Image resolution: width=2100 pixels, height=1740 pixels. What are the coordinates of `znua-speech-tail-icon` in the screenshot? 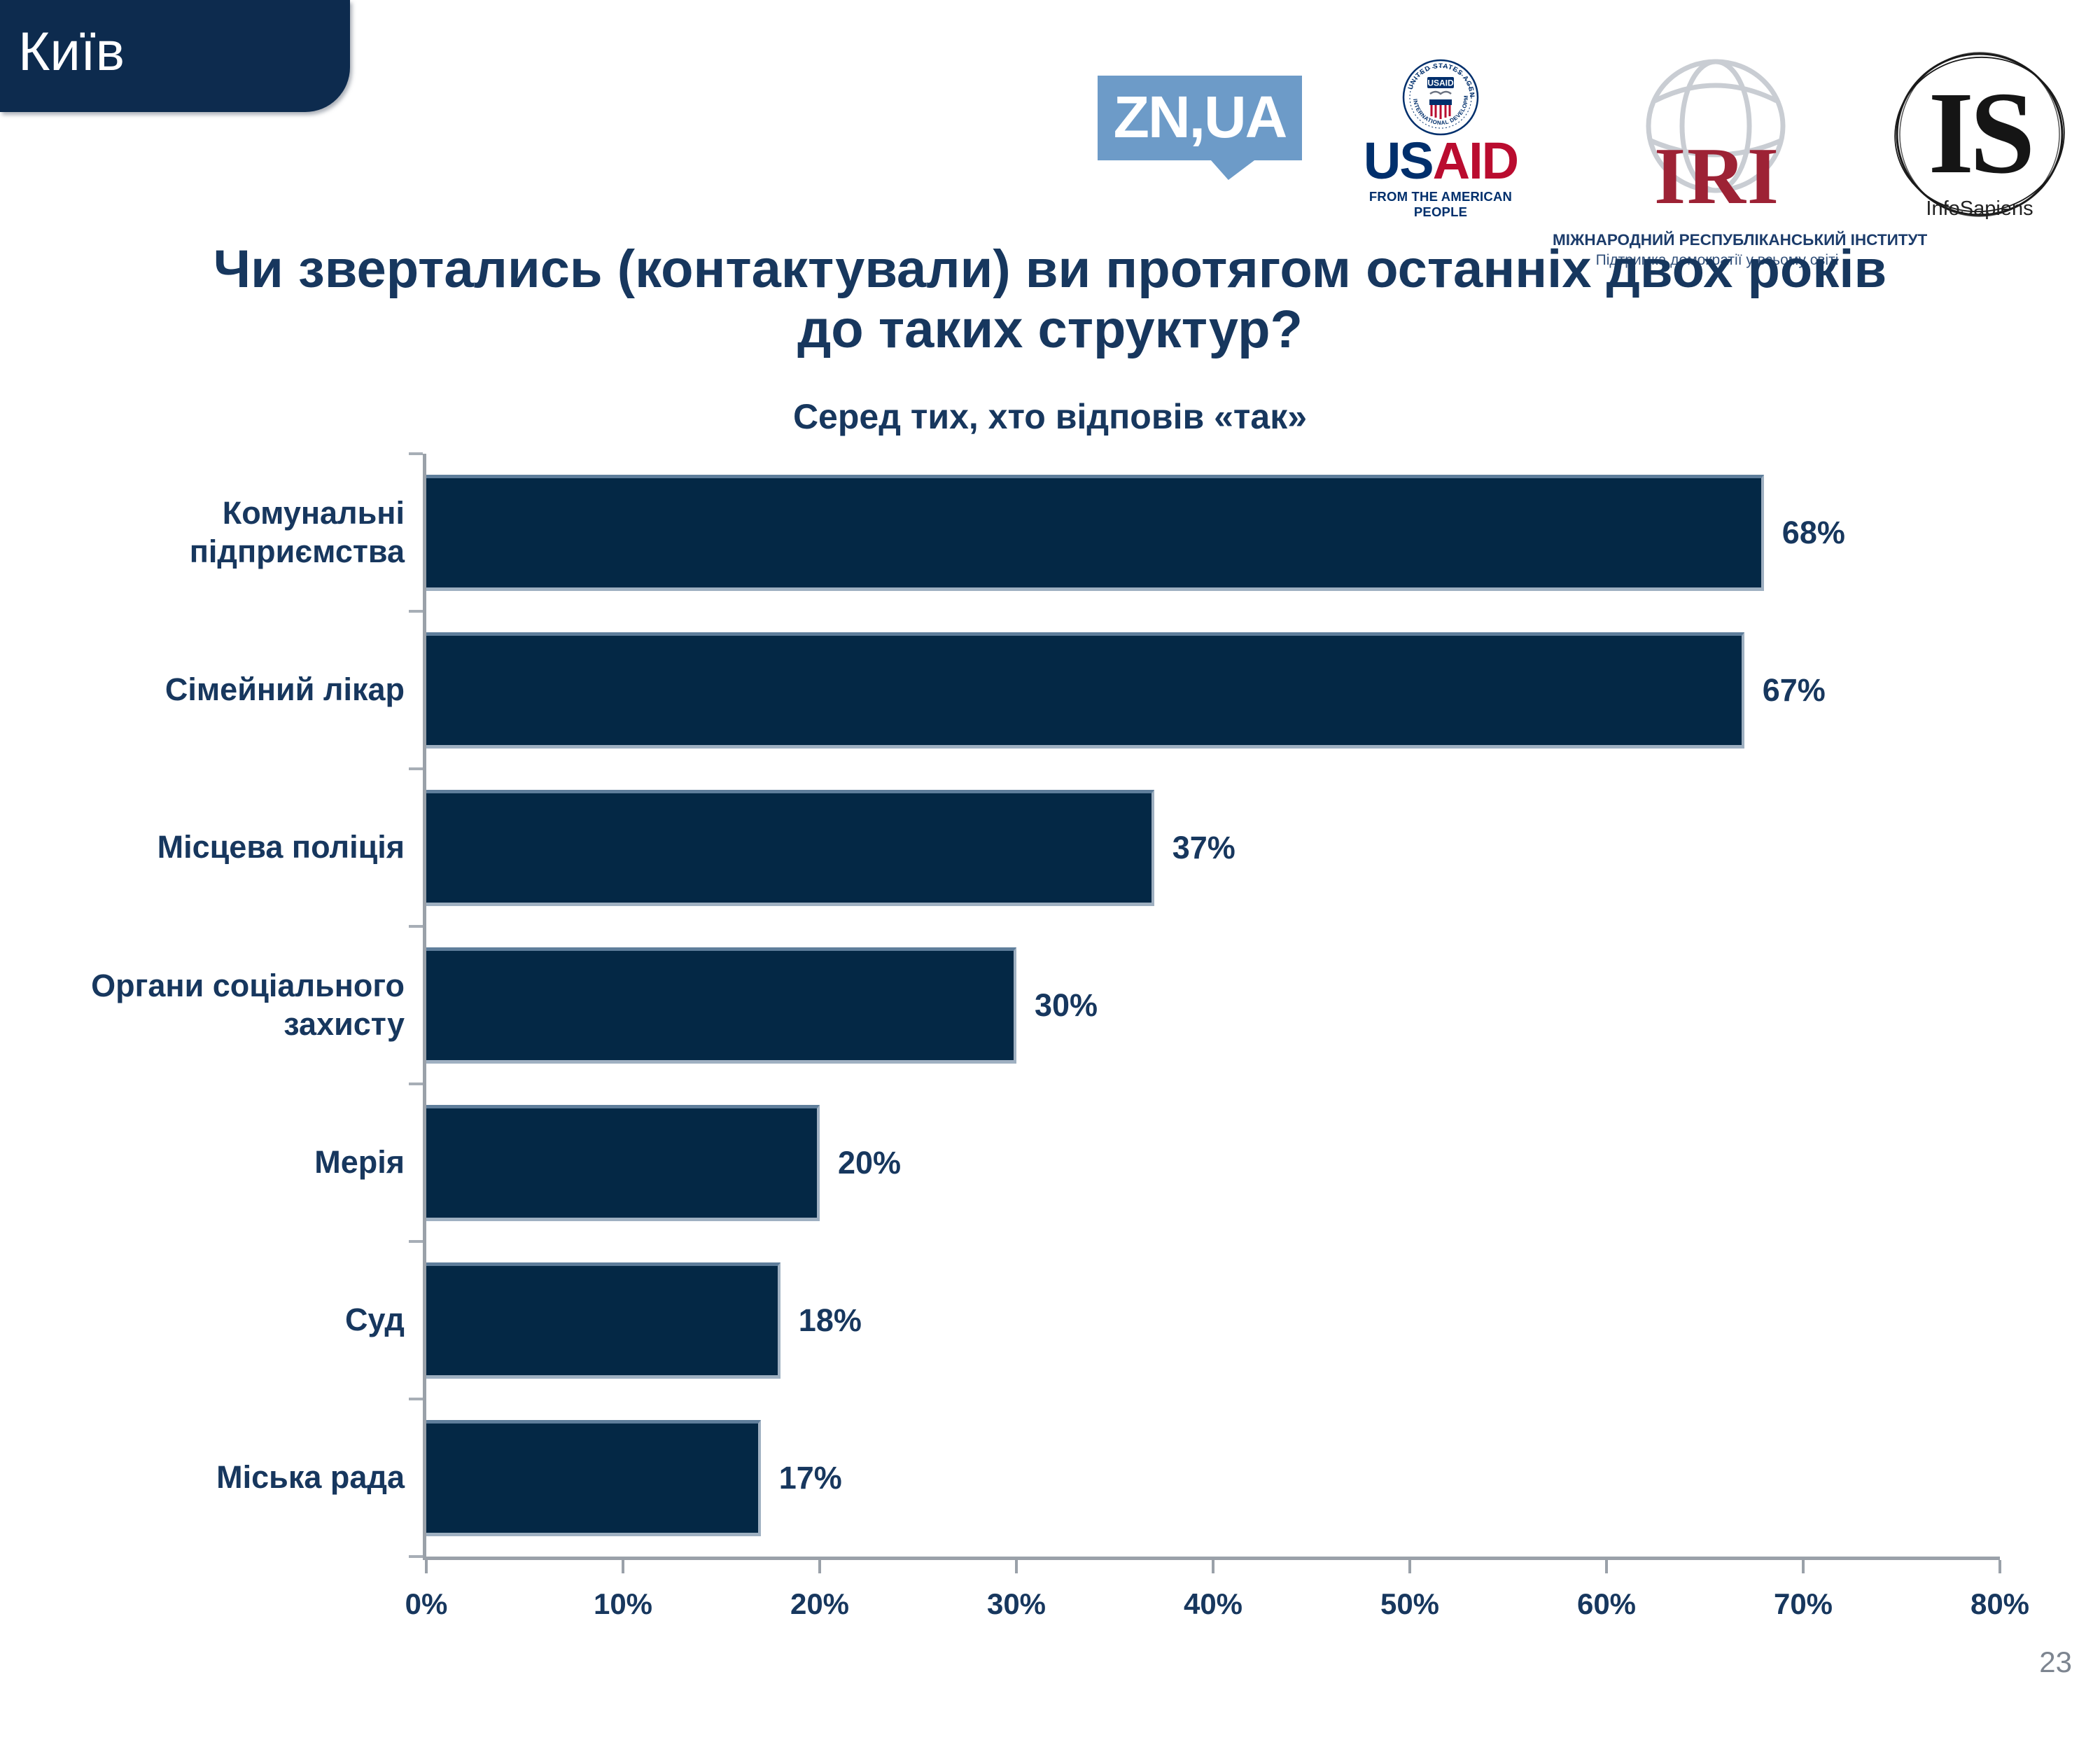 It's located at (1232, 170).